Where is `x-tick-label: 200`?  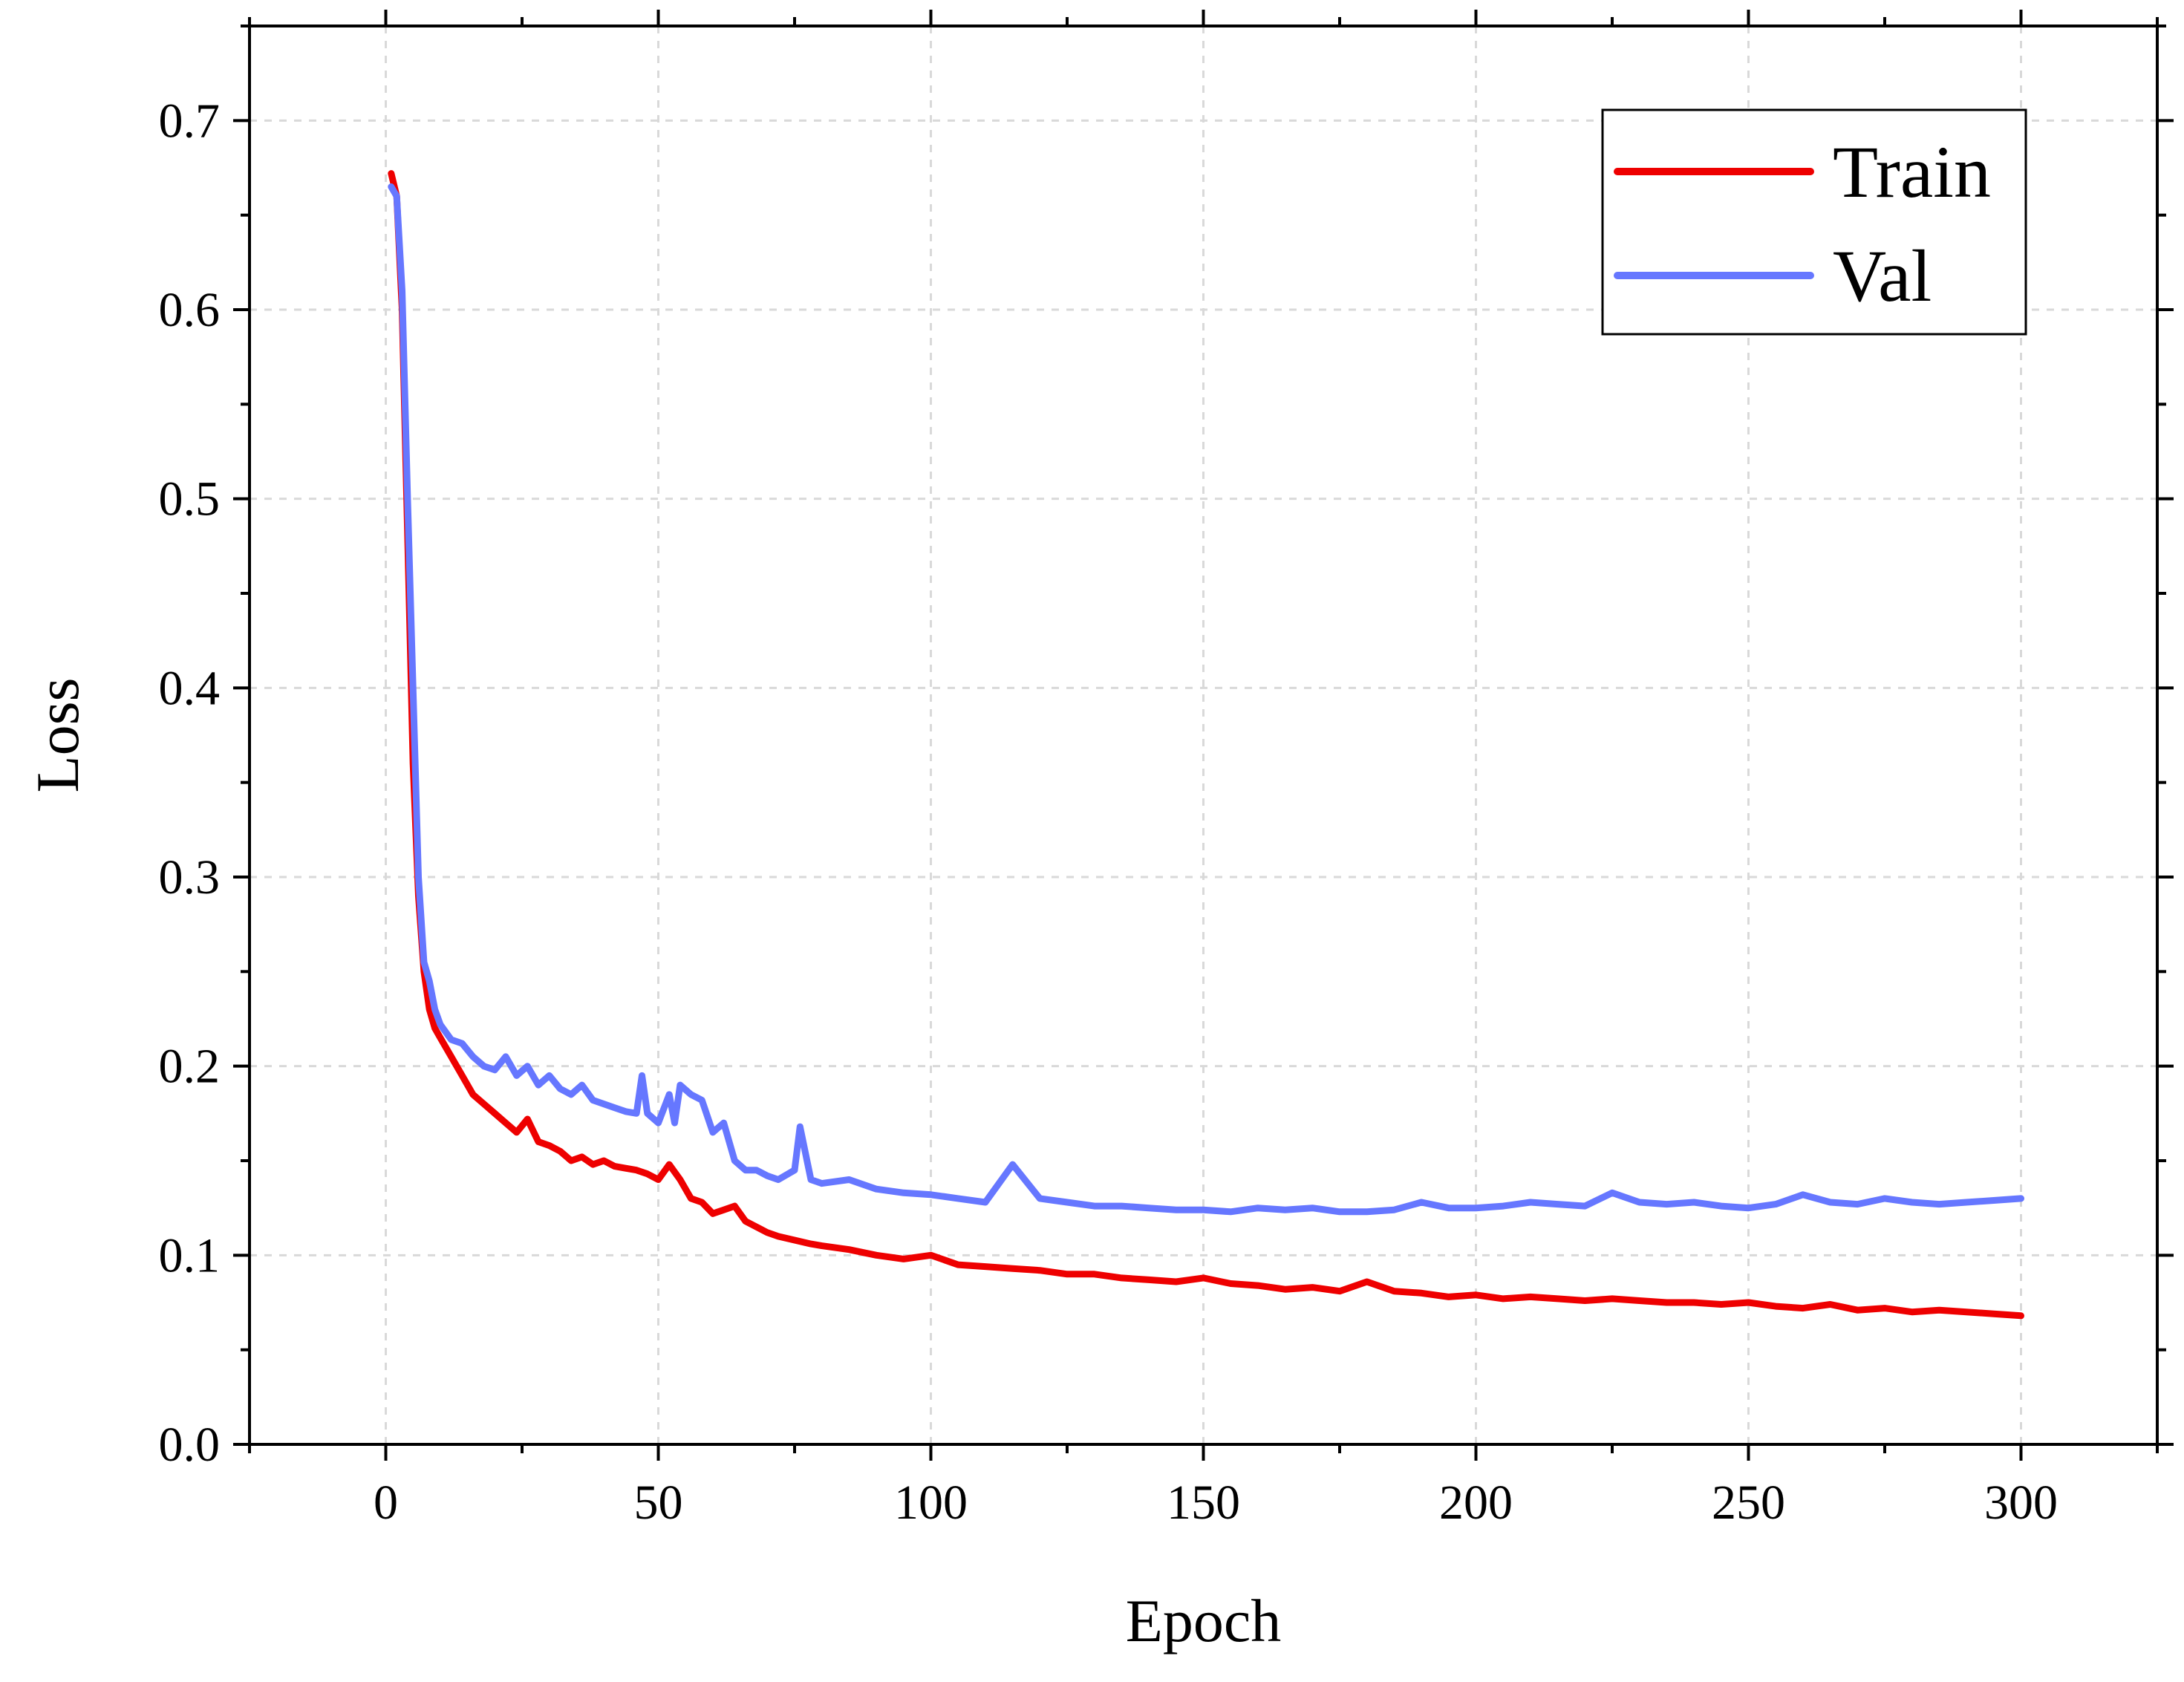
x-tick-label: 200 is located at coordinates (1476, 1503).